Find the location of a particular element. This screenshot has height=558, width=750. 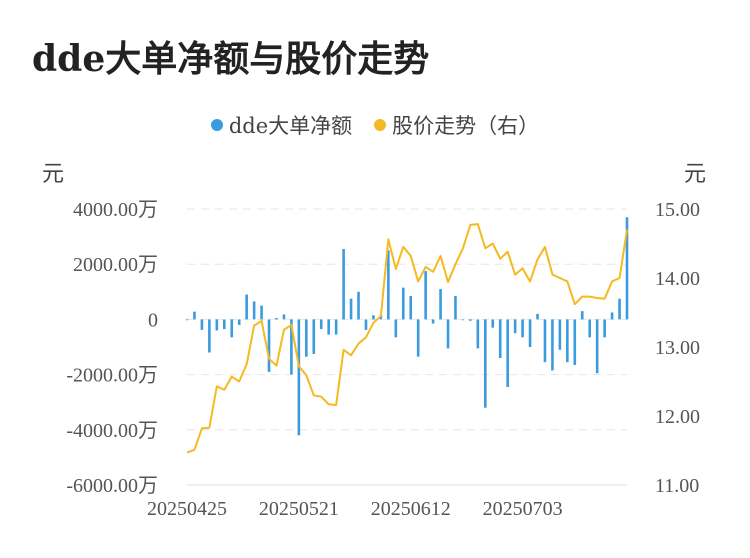

x-tick-label: 20250703 is located at coordinates (523, 509).